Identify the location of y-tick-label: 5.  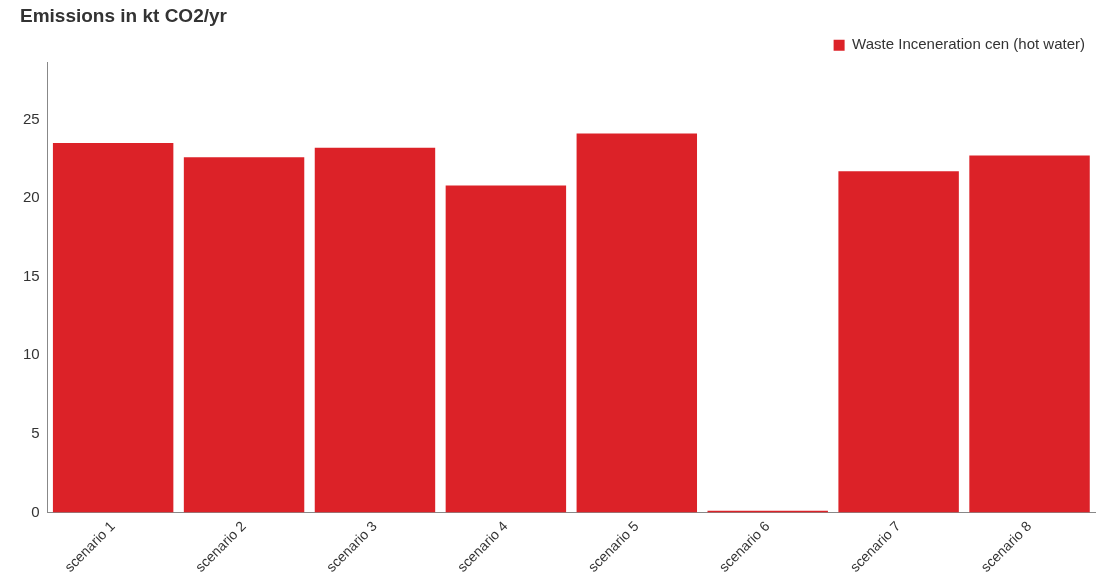
(35, 432).